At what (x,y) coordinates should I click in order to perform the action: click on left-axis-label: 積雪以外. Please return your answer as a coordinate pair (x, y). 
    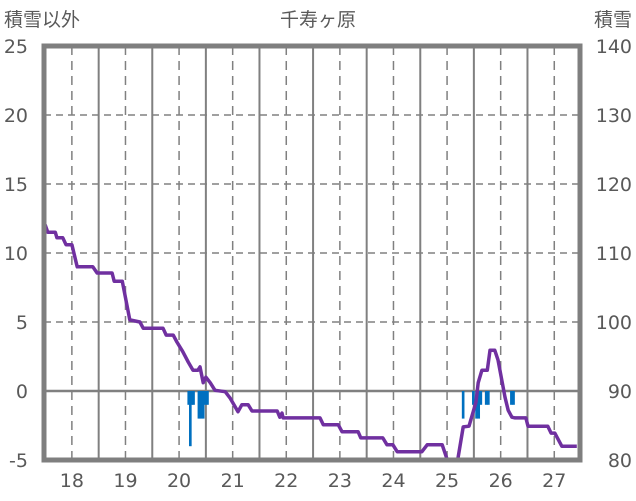
    Looking at the image, I should click on (42, 20).